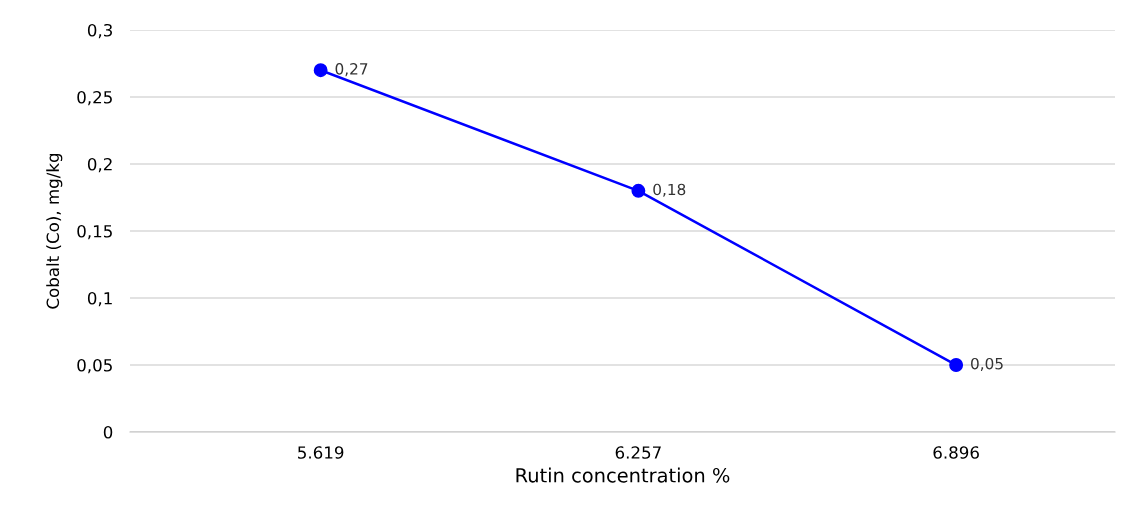  I want to click on data-label: 0,05, so click(987, 364).